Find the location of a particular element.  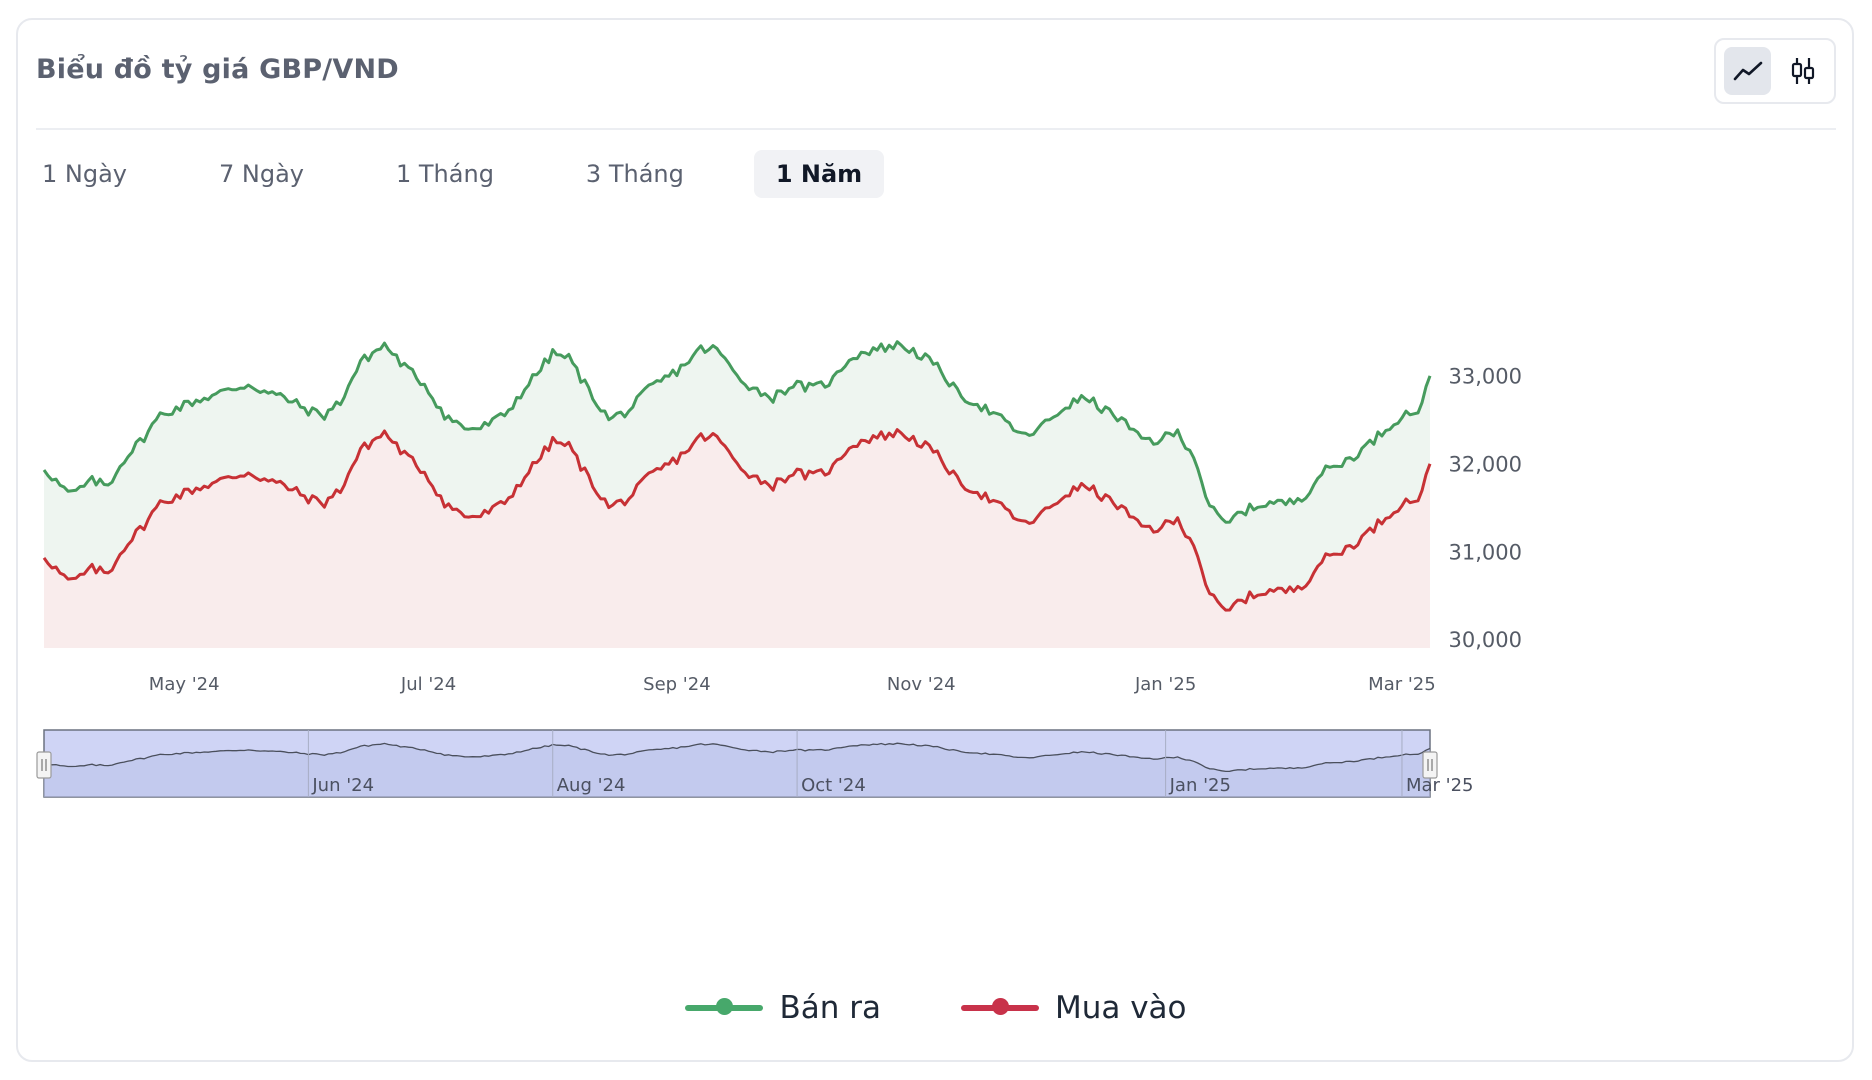

navigator-right-handle is located at coordinates (1430, 765).